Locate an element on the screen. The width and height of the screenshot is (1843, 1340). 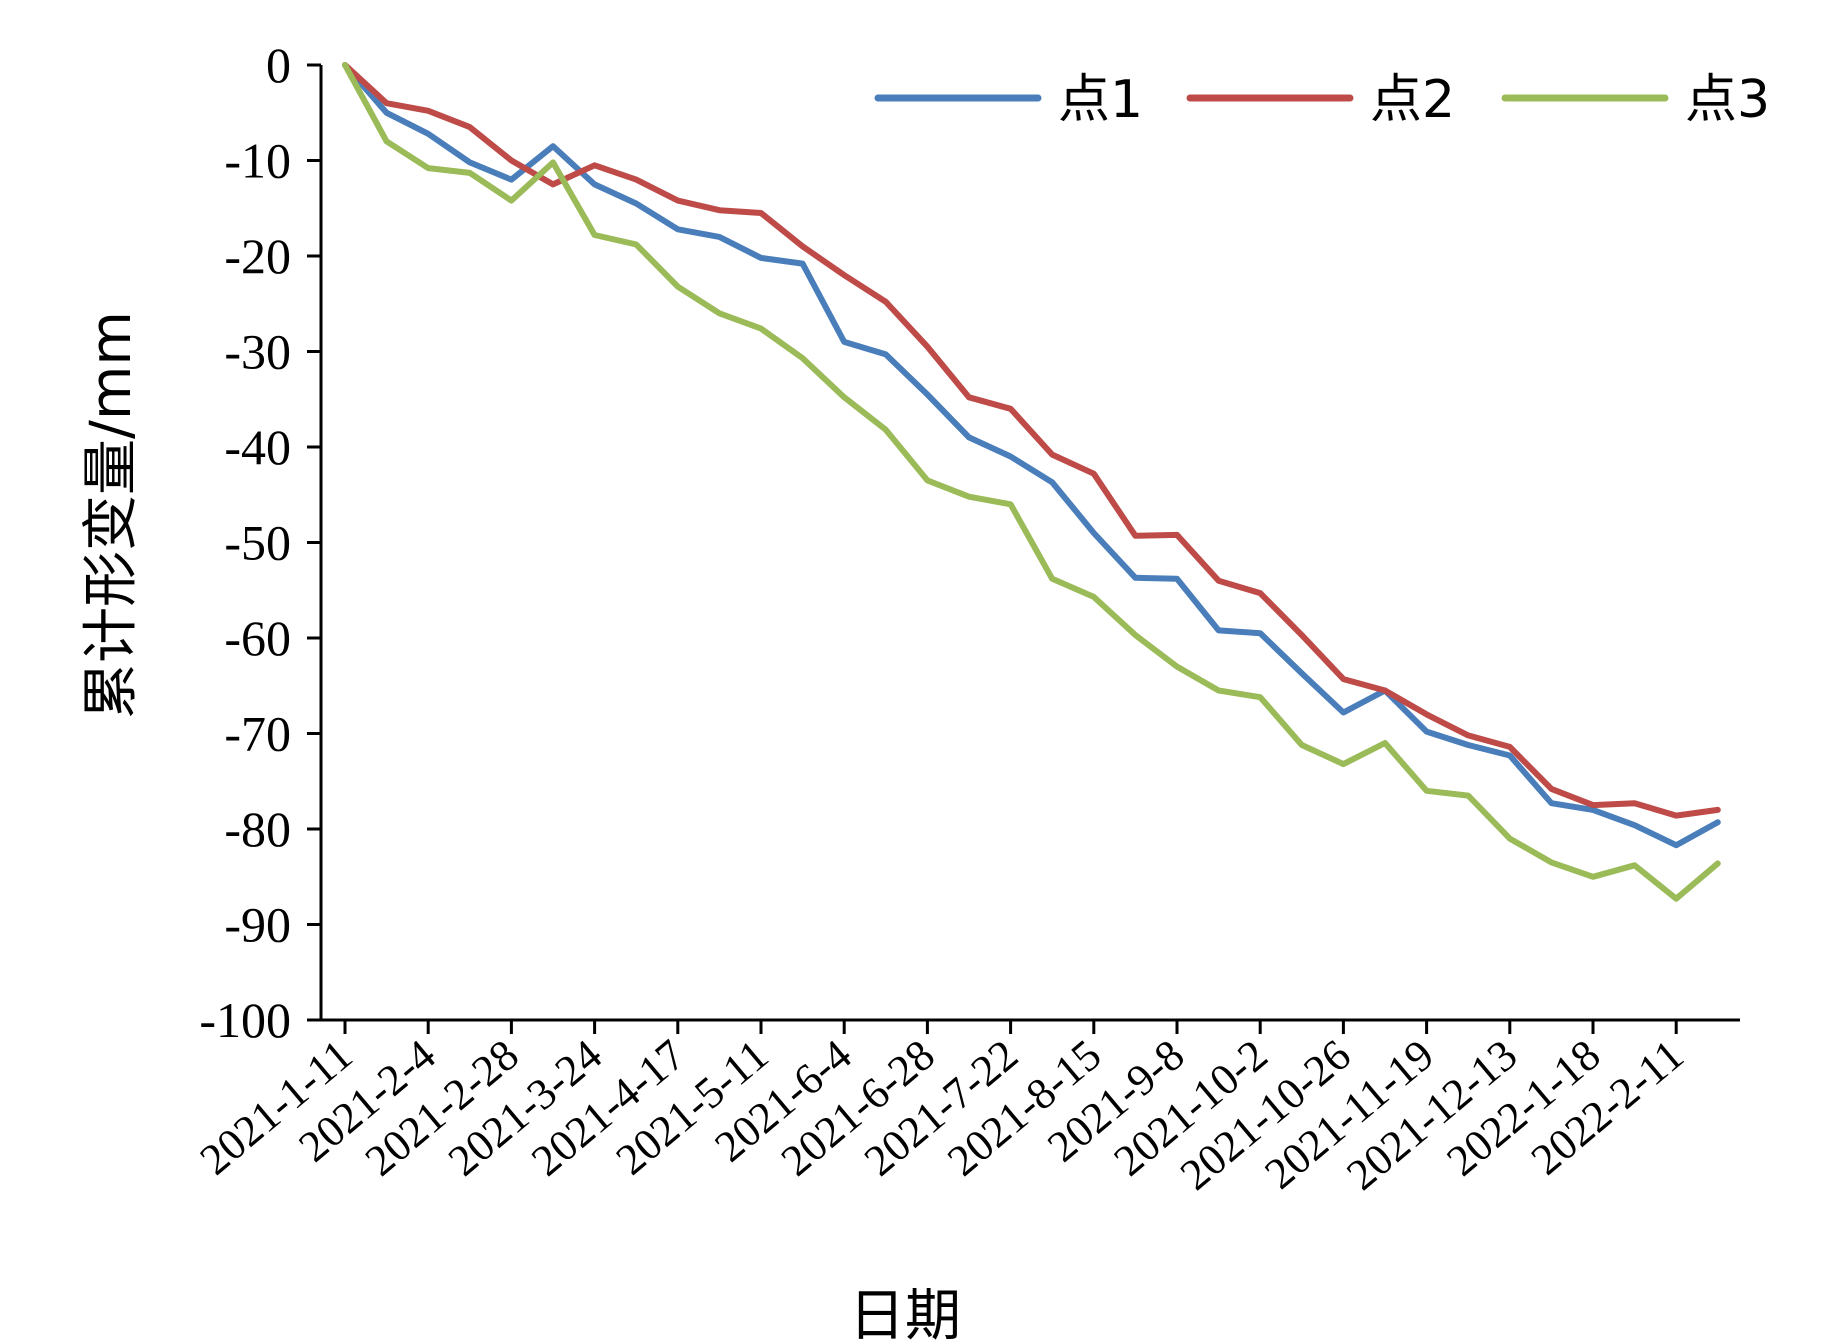
y-axis-title: 累计形变量/mm is located at coordinates (111, 515).